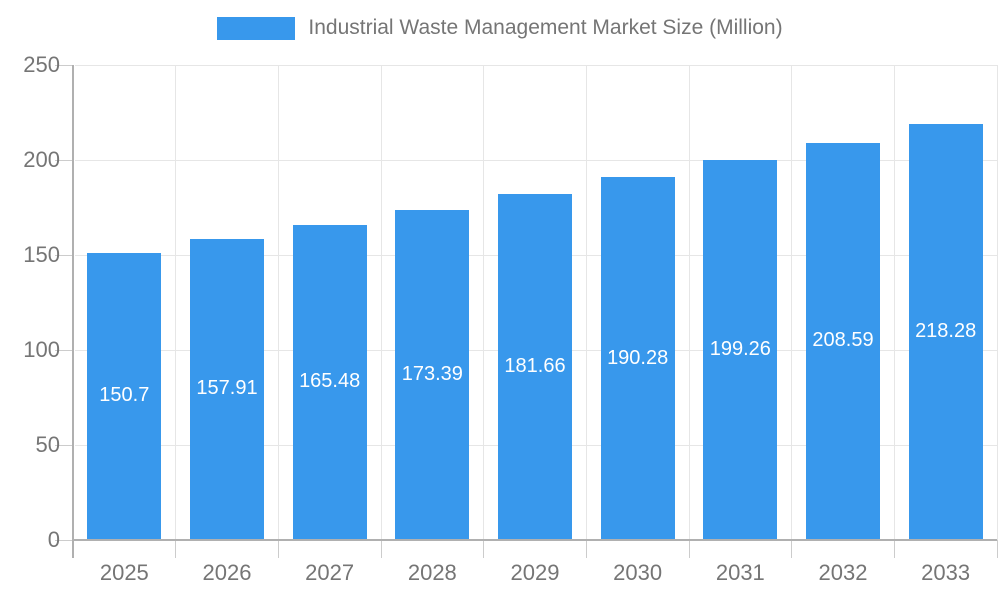  I want to click on bar-value-label: 199.26, so click(740, 349).